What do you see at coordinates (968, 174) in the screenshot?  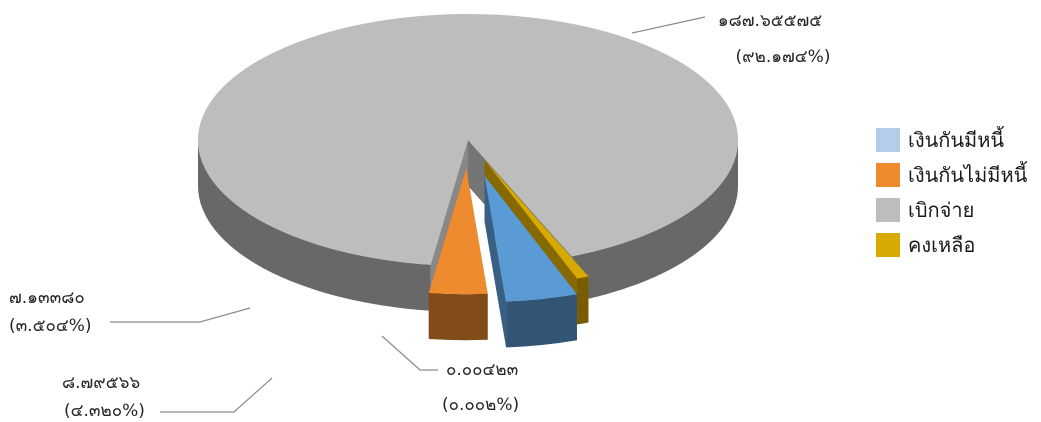 I see `legend-label-slice-1: เงินกันไม่มีหนี้` at bounding box center [968, 174].